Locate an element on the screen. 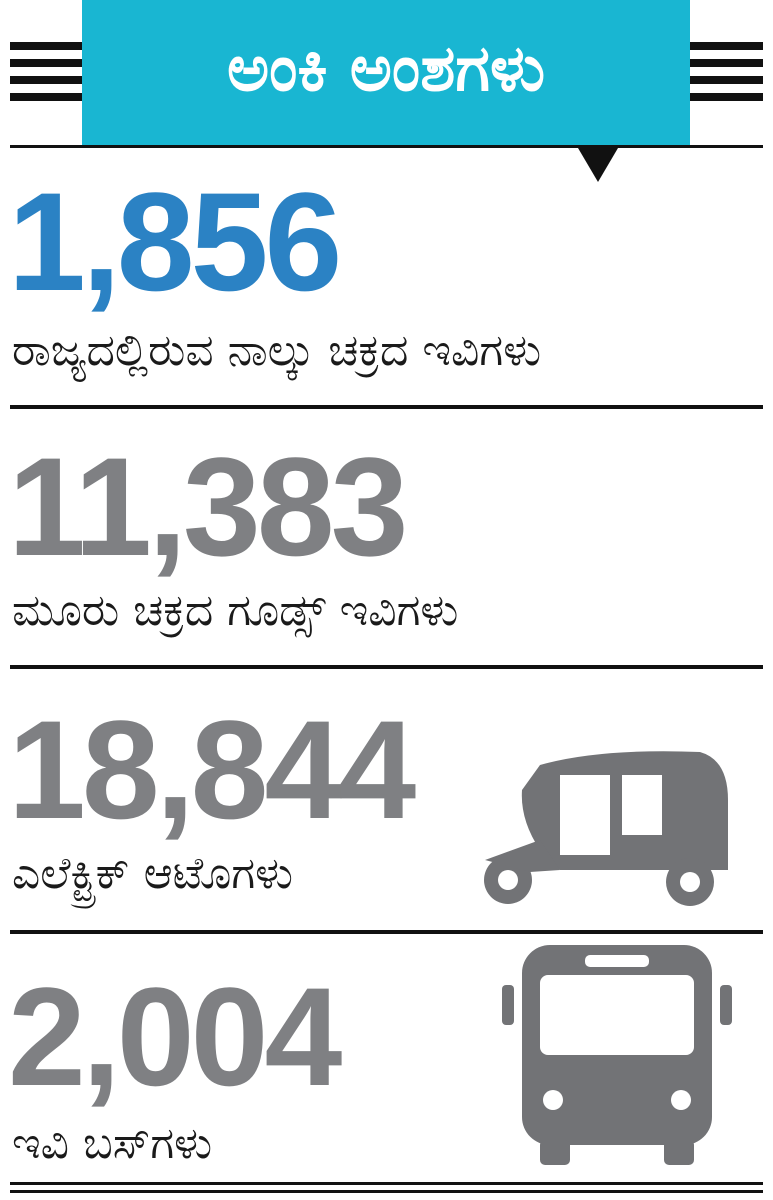  stat-label: ಇವಿ ಬಸ್‌ಗಳು is located at coordinates (112, 1143).